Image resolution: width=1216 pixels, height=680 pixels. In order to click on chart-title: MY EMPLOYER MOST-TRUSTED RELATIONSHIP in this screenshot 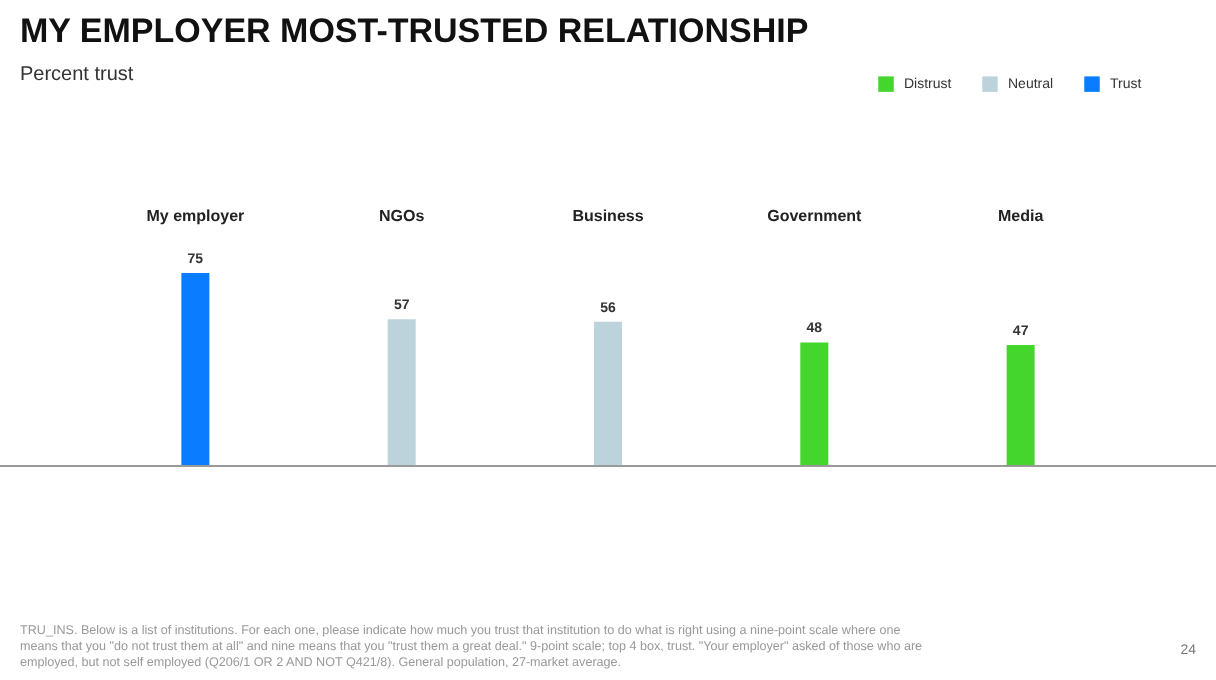, I will do `click(414, 31)`.